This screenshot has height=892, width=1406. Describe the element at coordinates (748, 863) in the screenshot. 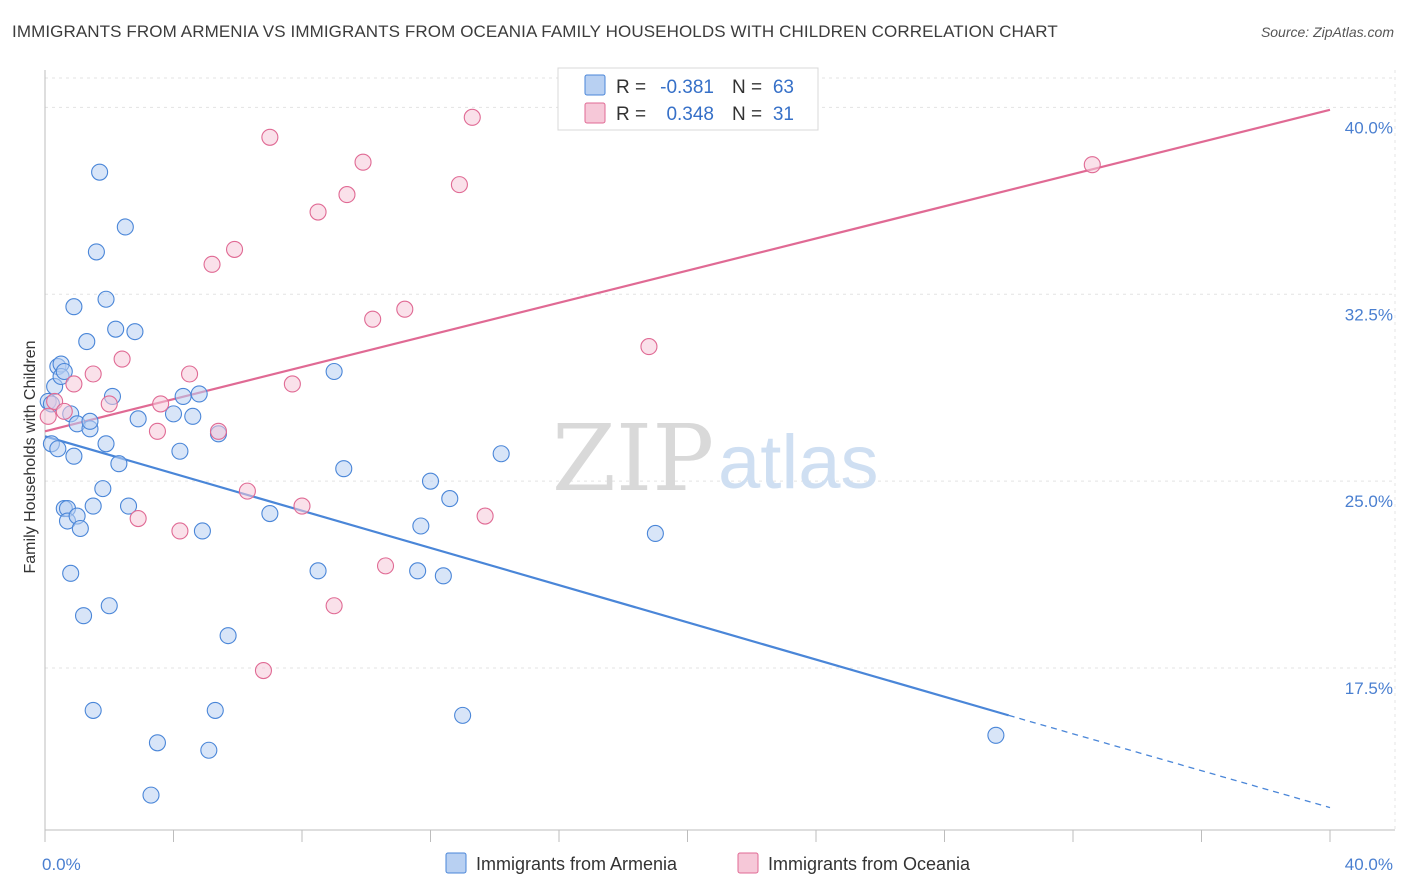

I see `bottom-legend-swatch-oceania` at that location.